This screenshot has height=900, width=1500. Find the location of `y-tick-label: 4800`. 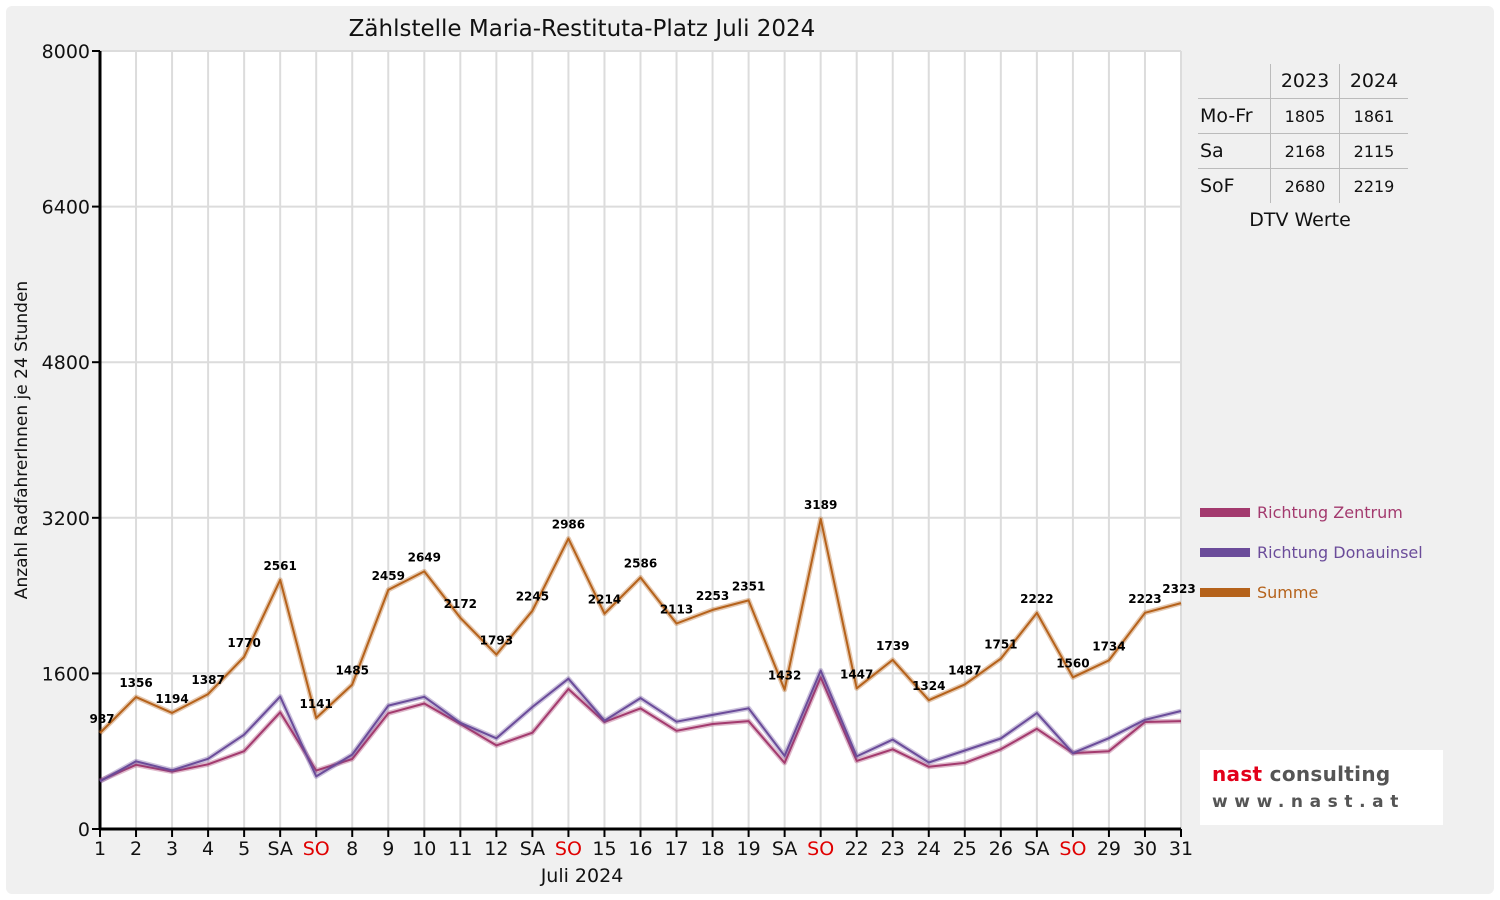

y-tick-label: 4800 is located at coordinates (66, 363).